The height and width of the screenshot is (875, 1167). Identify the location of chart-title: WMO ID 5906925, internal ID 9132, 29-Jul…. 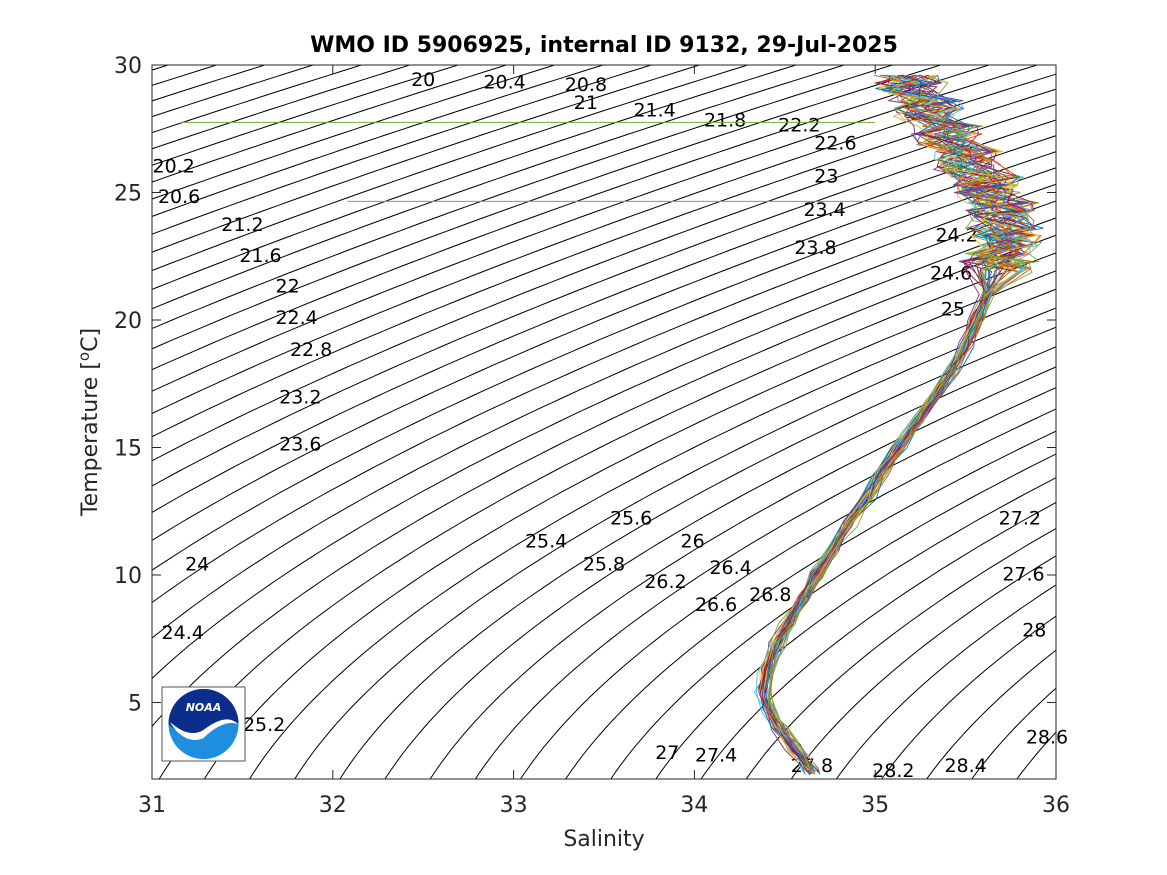
(604, 45).